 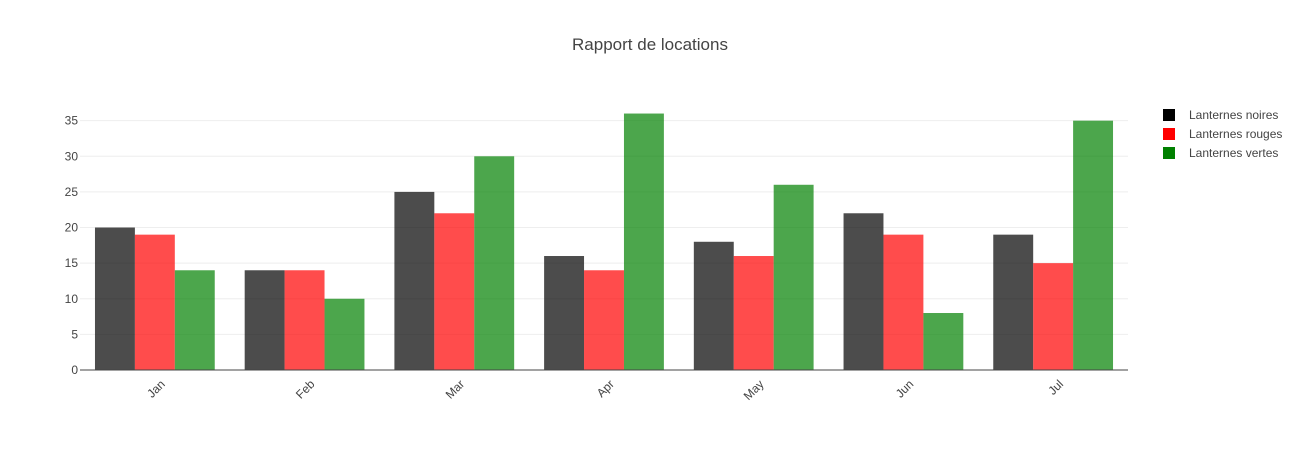 I want to click on y-tick-label: 30, so click(x=72, y=156).